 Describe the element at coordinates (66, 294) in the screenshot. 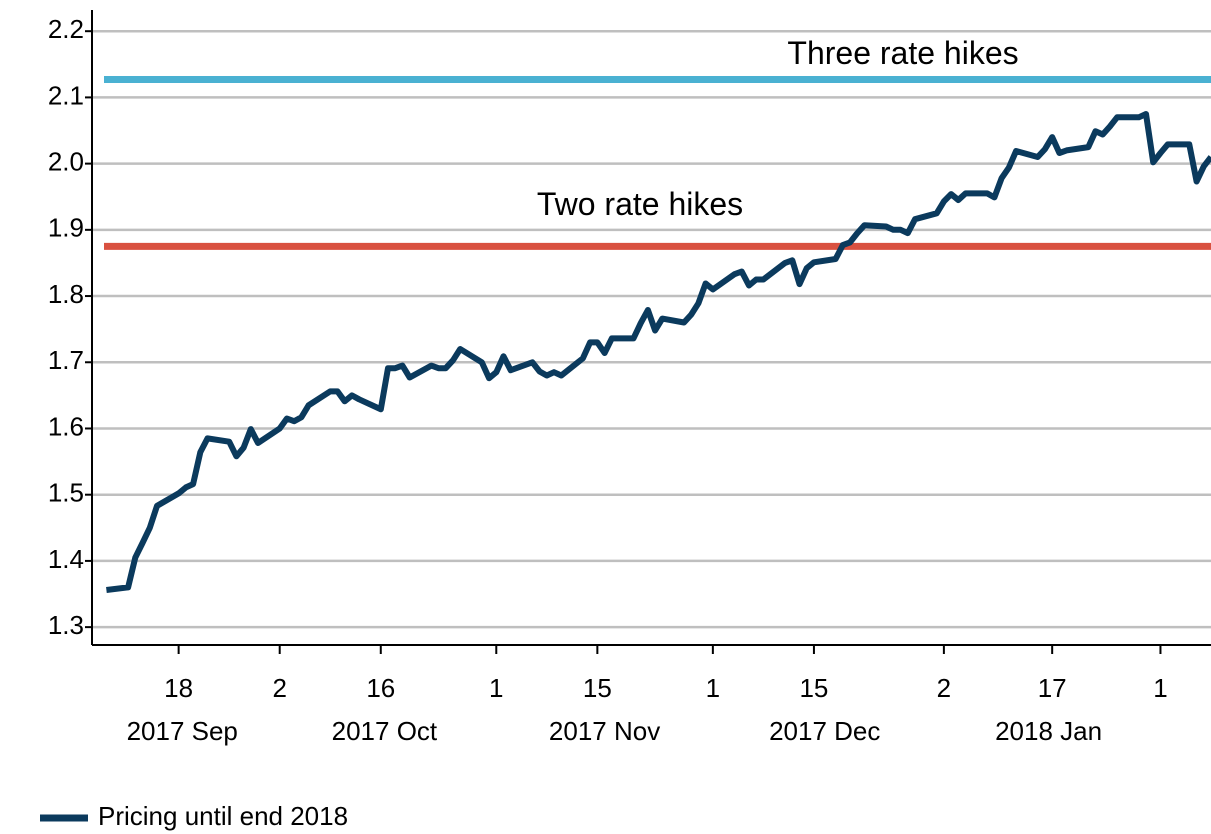

I see `y-tick-label: 1.8` at that location.